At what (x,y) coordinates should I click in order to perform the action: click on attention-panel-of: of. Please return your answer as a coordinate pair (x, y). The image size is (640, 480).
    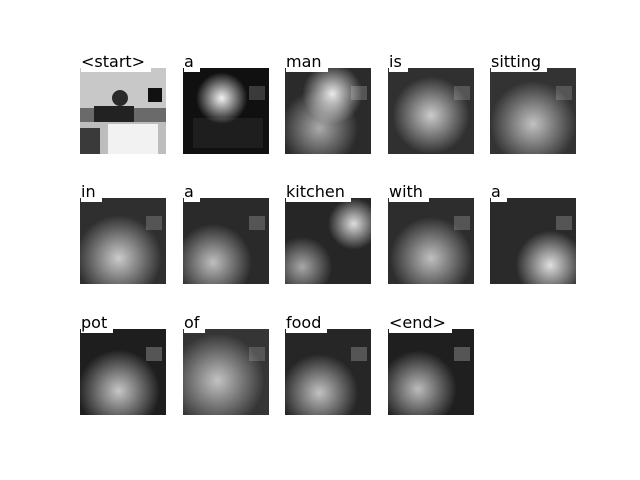
    Looking at the image, I should click on (226, 364).